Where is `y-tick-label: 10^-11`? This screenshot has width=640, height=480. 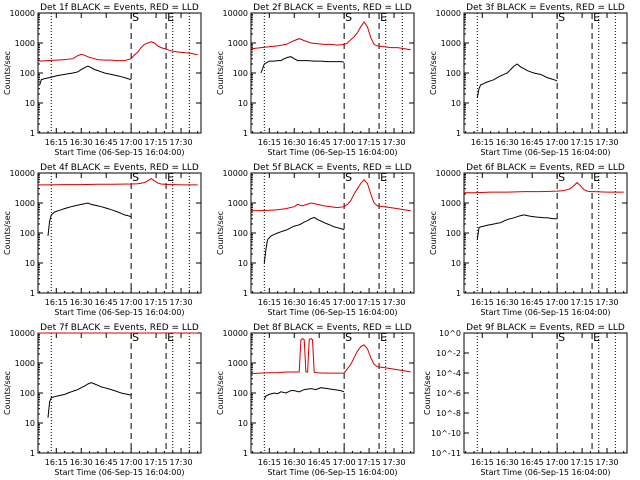 y-tick-label: 10^-11 is located at coordinates (446, 453).